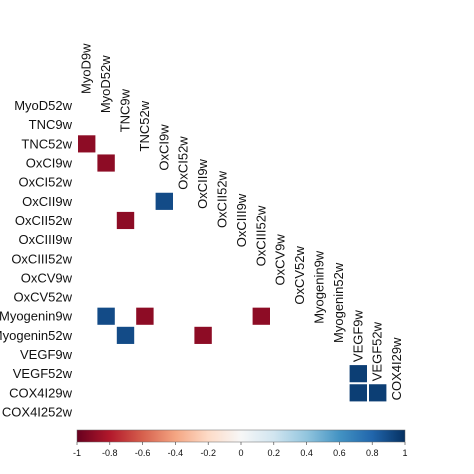 The width and height of the screenshot is (474, 474). Describe the element at coordinates (36, 335) in the screenshot. I see `row-label: Myogenin52w` at that location.